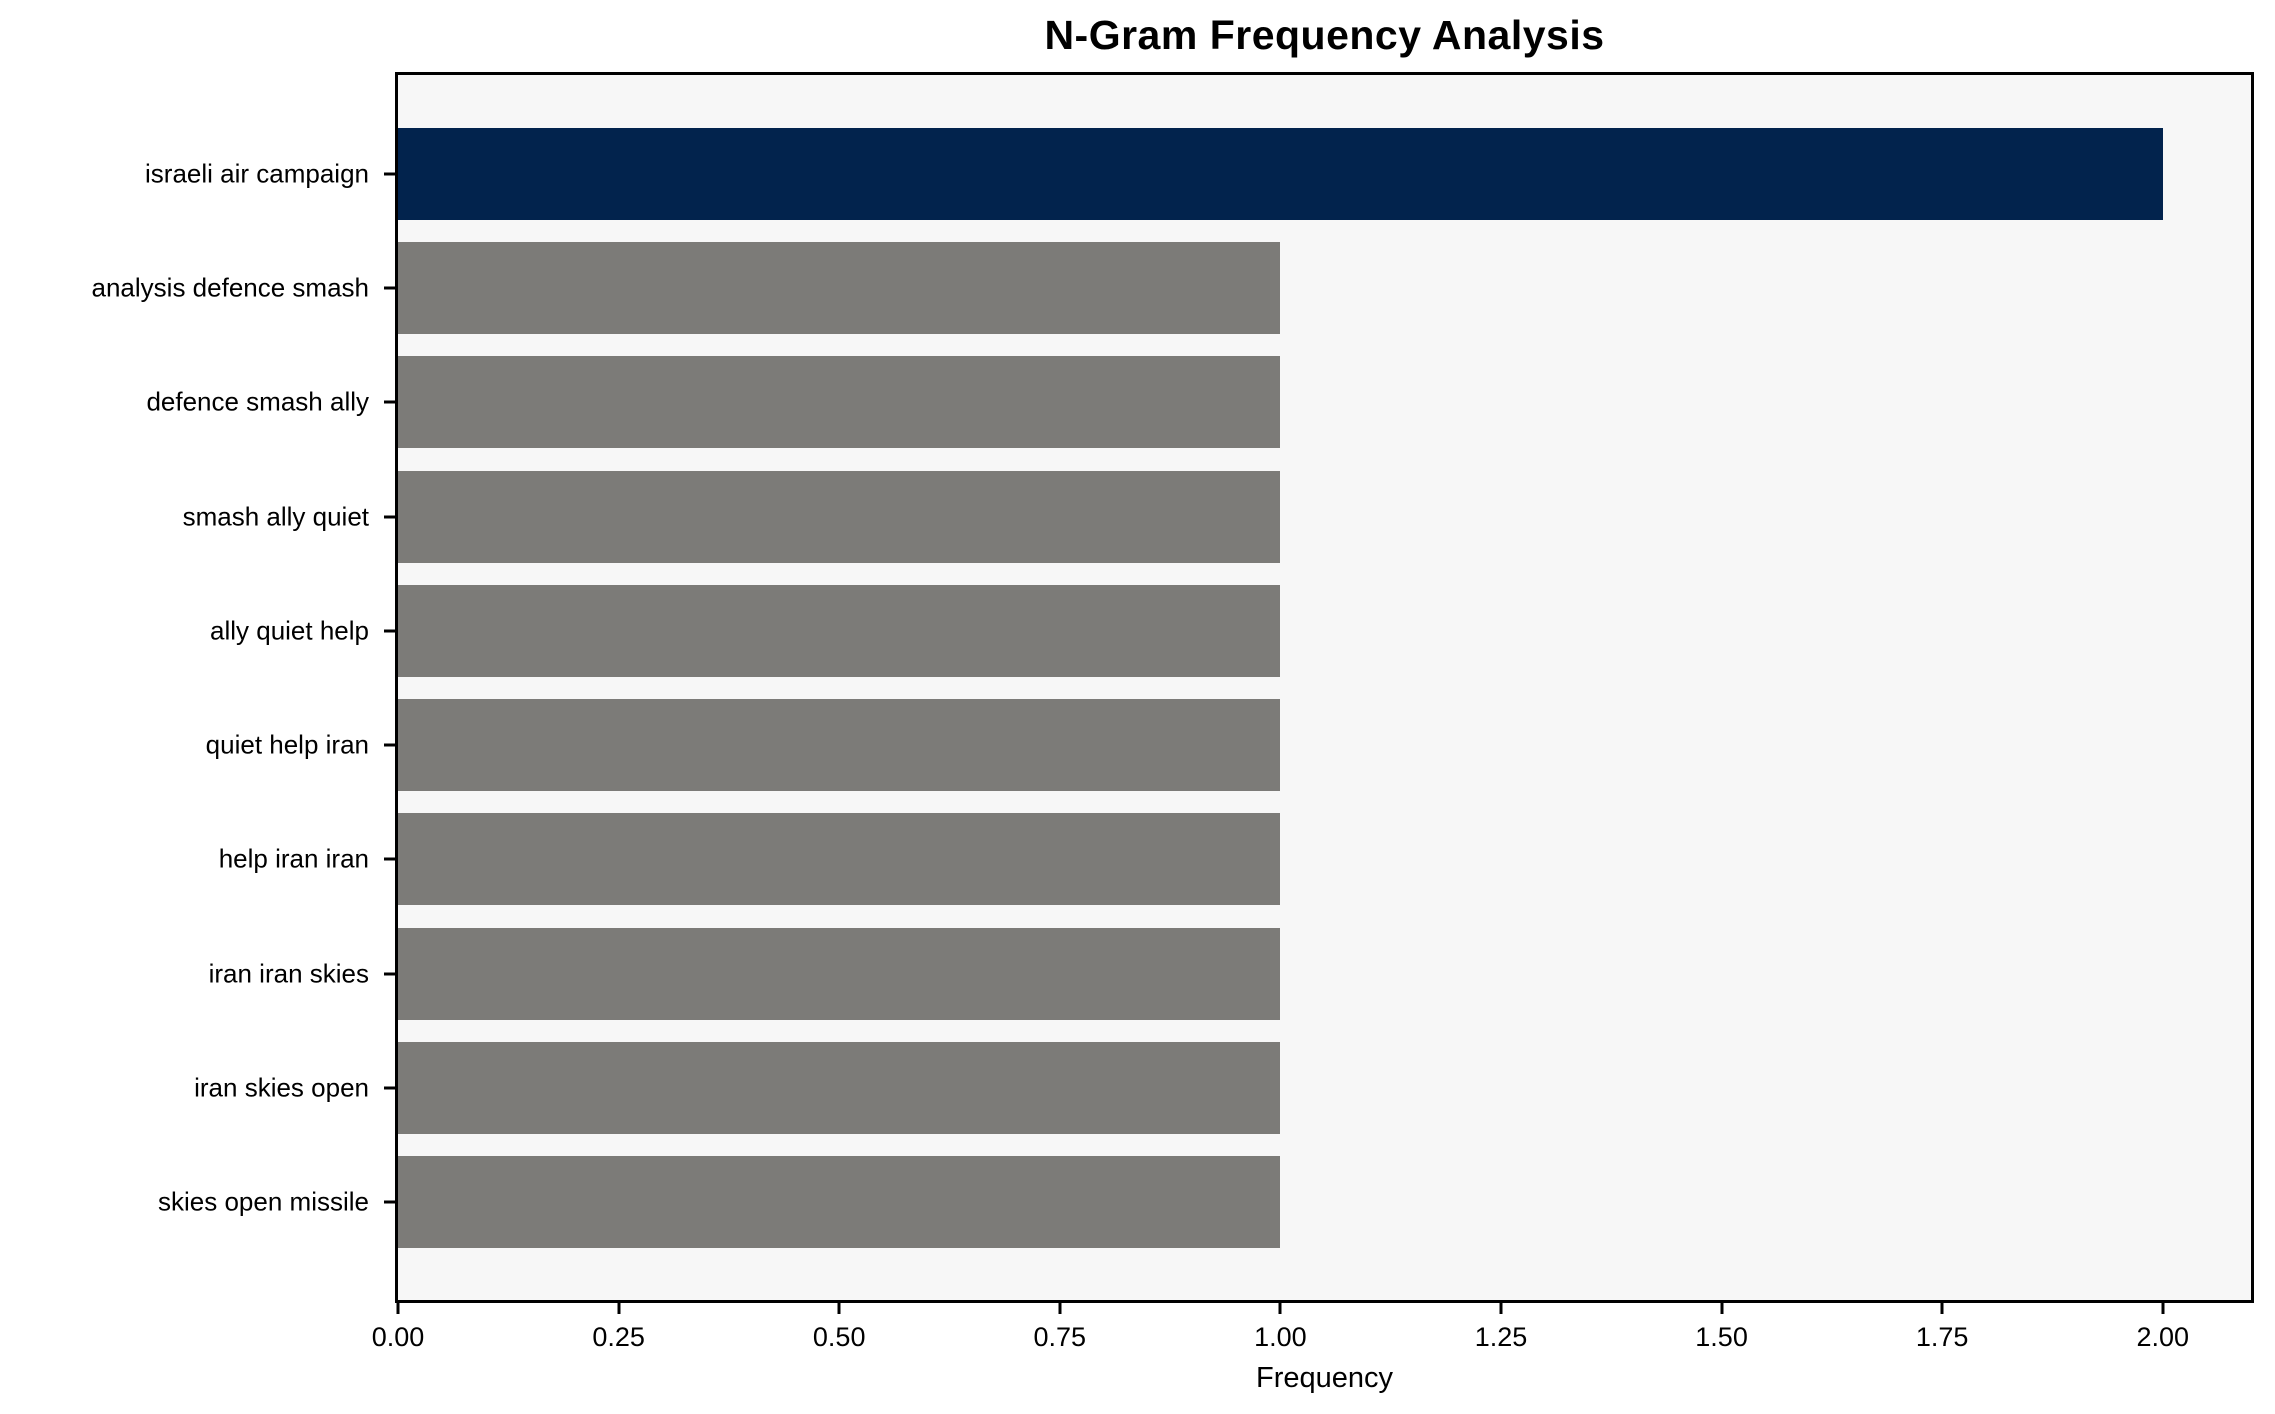  Describe the element at coordinates (288, 973) in the screenshot. I see `y-tick-label: iran iran skies` at that location.